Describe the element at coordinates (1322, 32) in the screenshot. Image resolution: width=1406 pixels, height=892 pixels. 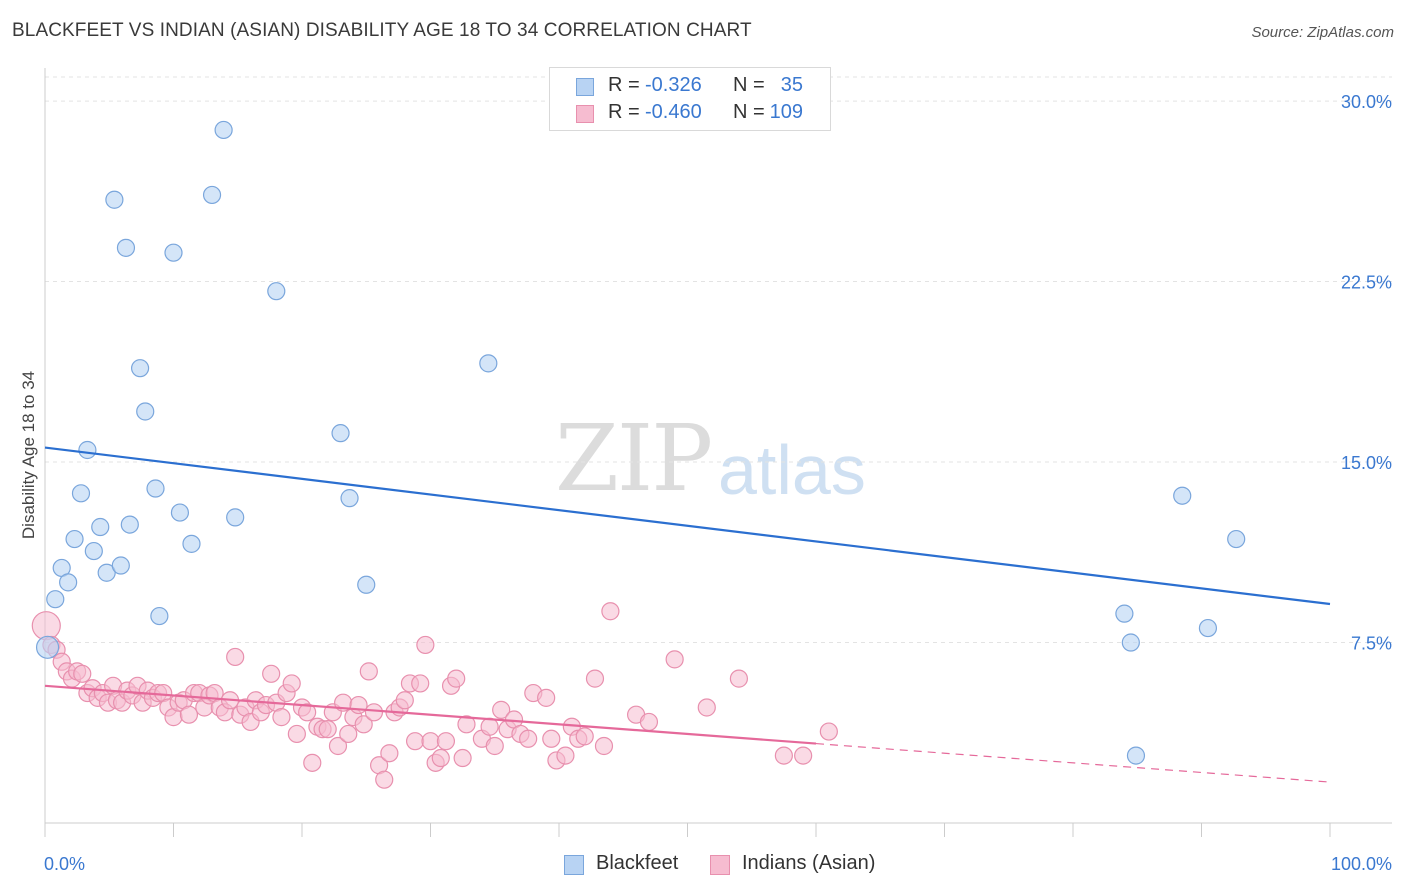
I see `source-label: Source: ZipAtlas.com` at that location.